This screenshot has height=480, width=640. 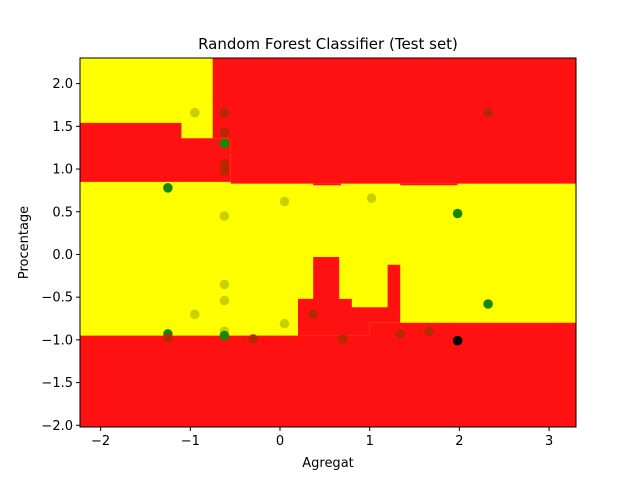 What do you see at coordinates (328, 44) in the screenshot?
I see `chart-title: Random Forest Classifier (Test set)` at bounding box center [328, 44].